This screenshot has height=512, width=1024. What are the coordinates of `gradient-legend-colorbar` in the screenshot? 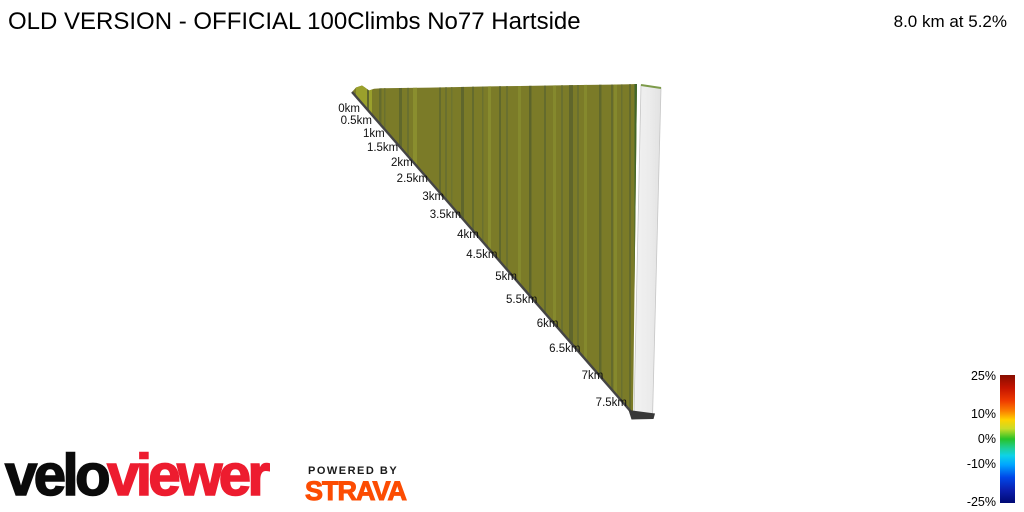 It's located at (1007, 439).